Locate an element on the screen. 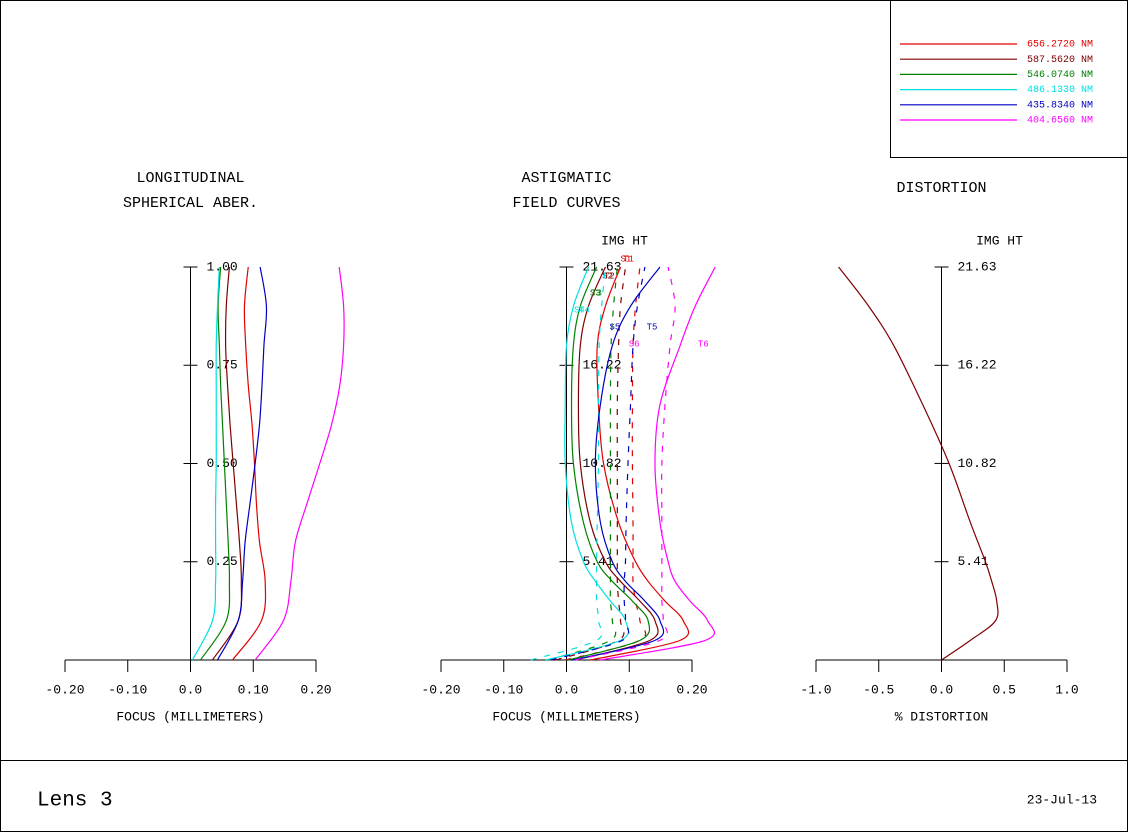 The image size is (1128, 832). curve-label: S1 is located at coordinates (626, 259).